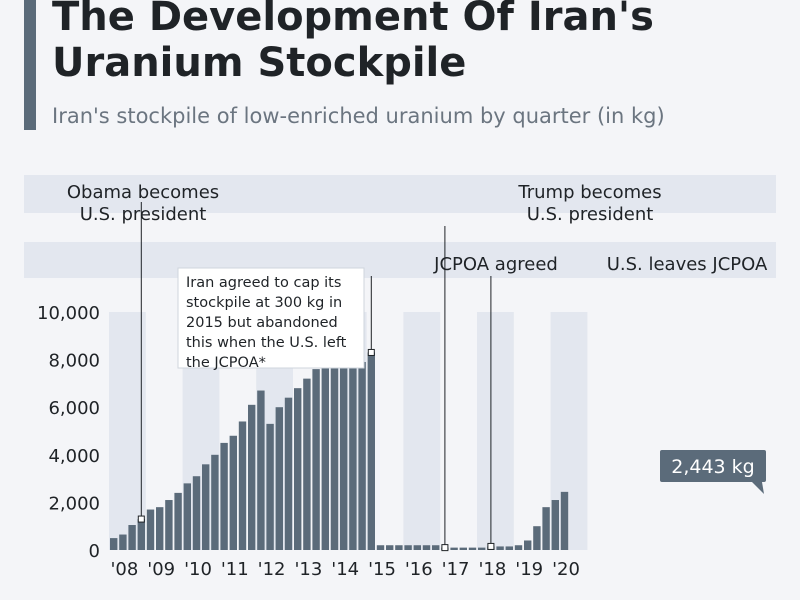 This screenshot has height=600, width=800. What do you see at coordinates (445, 548) in the screenshot?
I see `trump-marker-marker` at bounding box center [445, 548].